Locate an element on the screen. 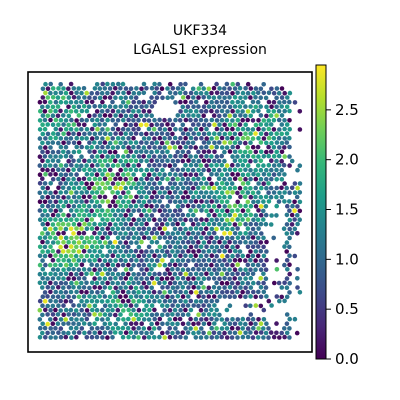 The width and height of the screenshot is (400, 400). colorbar-tick-label: 2.5 is located at coordinates (347, 110).